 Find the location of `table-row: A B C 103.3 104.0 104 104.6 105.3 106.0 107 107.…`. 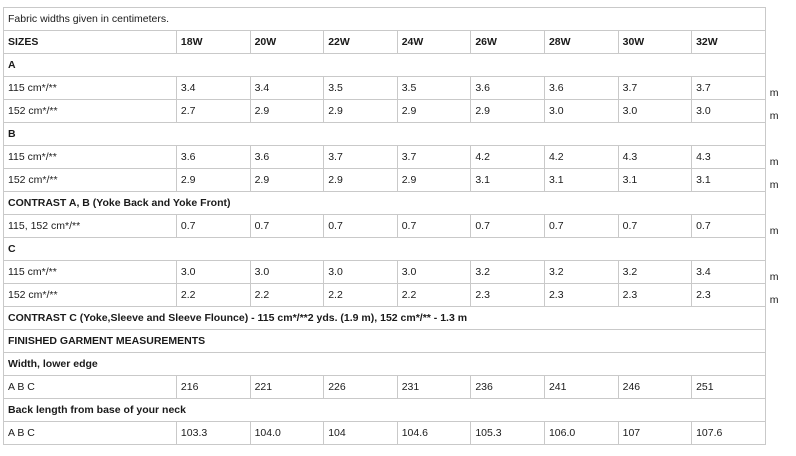

table-row: A B C 103.3 104.0 104 104.6 105.3 106.0 107 107.… is located at coordinates (399, 433).